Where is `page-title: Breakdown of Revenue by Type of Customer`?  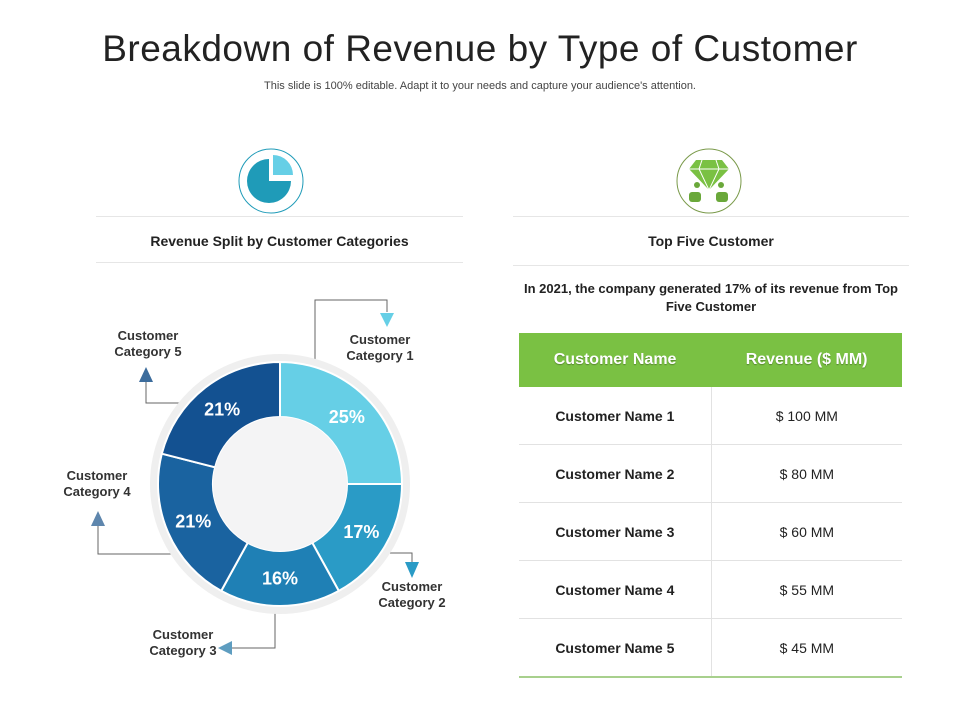
page-title: Breakdown of Revenue by Type of Customer is located at coordinates (480, 48).